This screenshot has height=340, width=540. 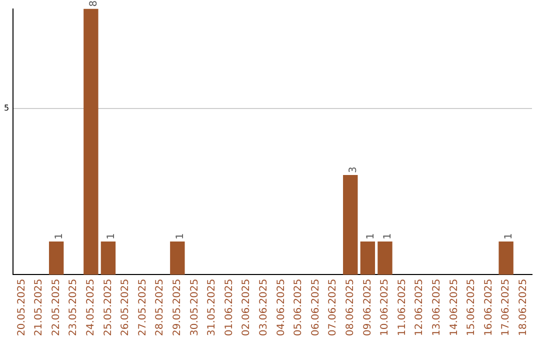 What do you see at coordinates (39, 307) in the screenshot?
I see `x-tick-label: 21.05.2025` at bounding box center [39, 307].